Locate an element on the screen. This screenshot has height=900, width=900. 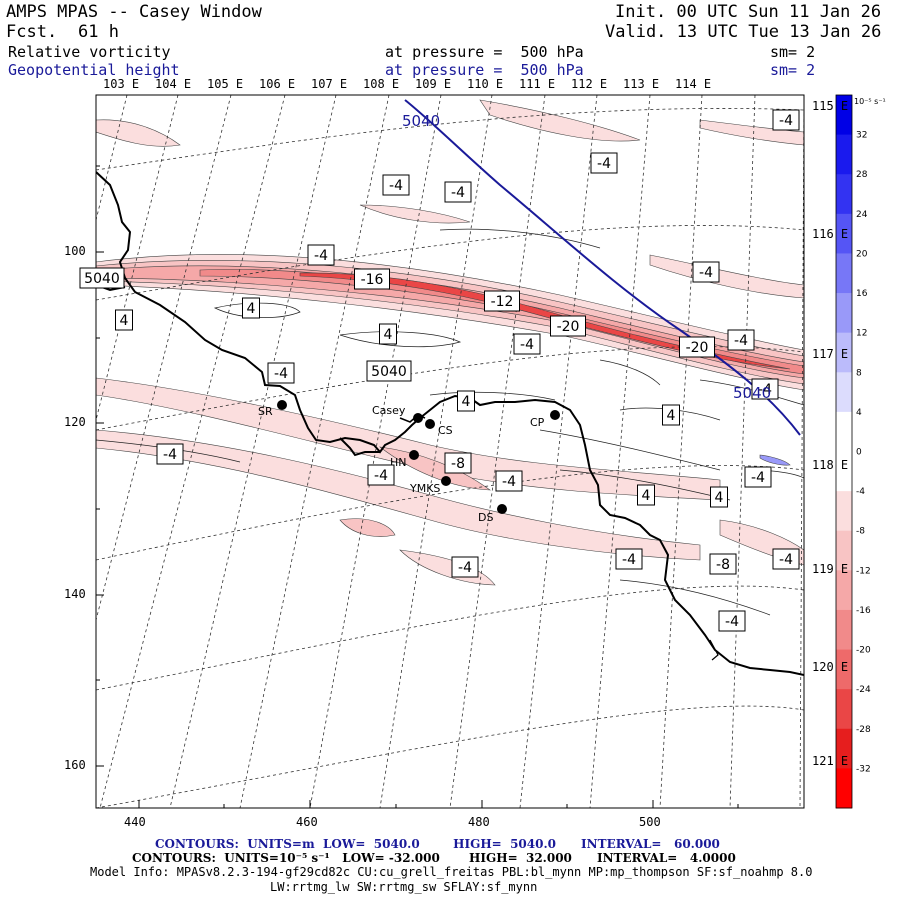
longitude-top-label: 109 E is located at coordinates (433, 84).